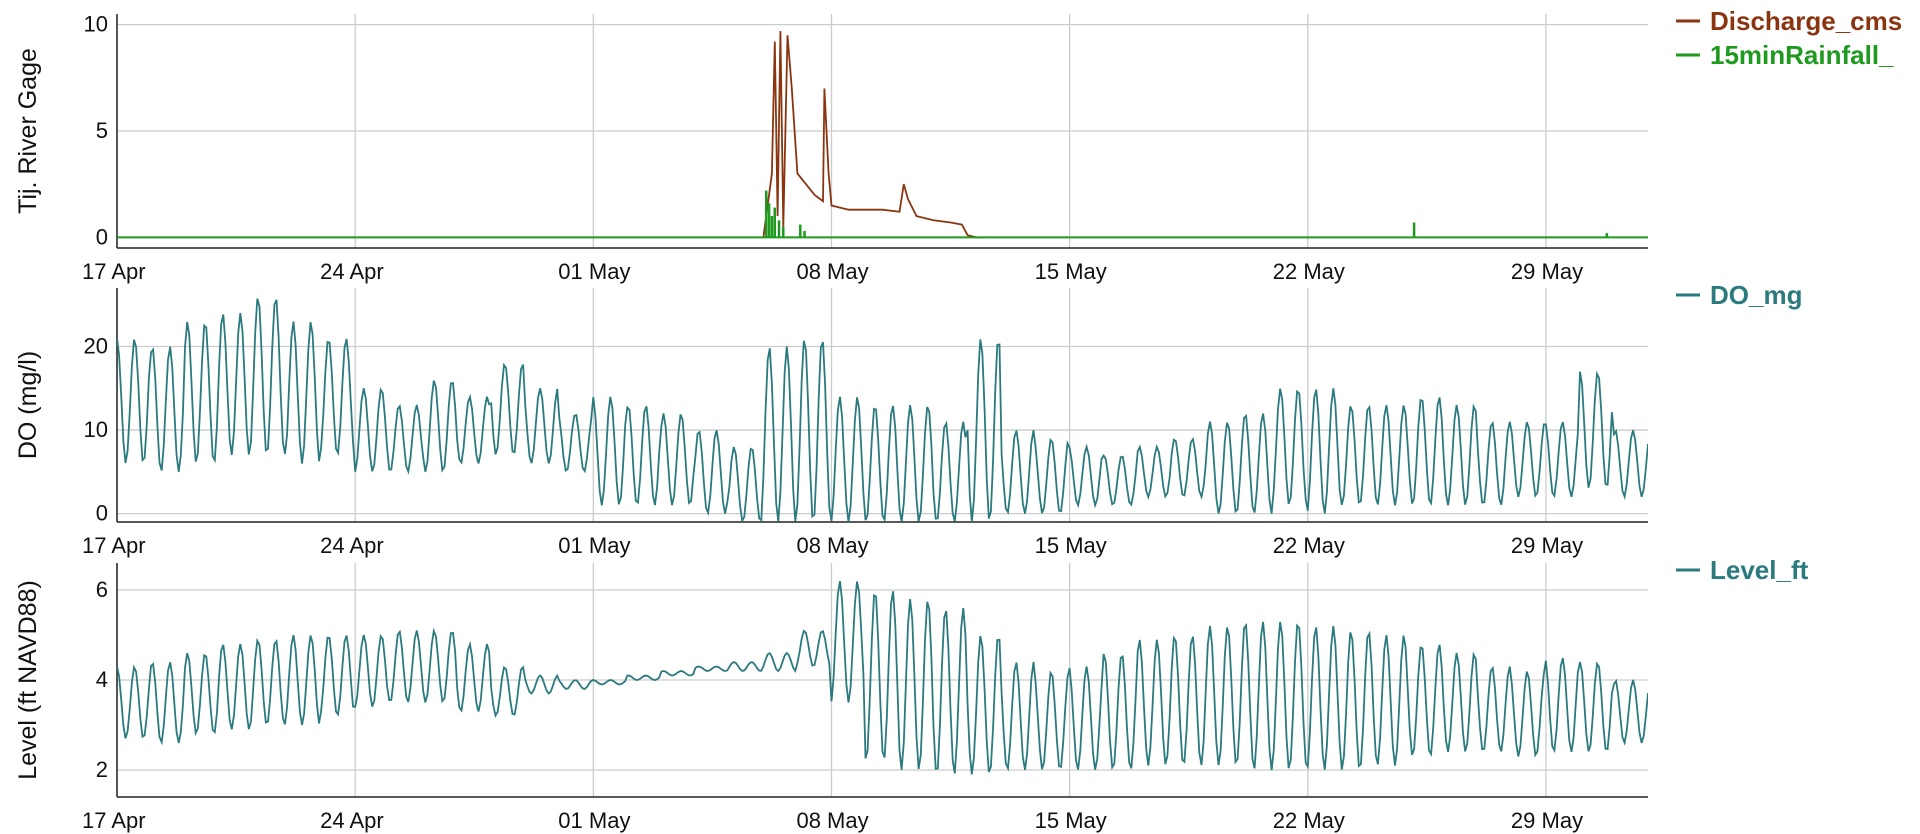 The height and width of the screenshot is (834, 1920). What do you see at coordinates (1802, 55) in the screenshot?
I see `legend-label: 15minRainfall_` at bounding box center [1802, 55].